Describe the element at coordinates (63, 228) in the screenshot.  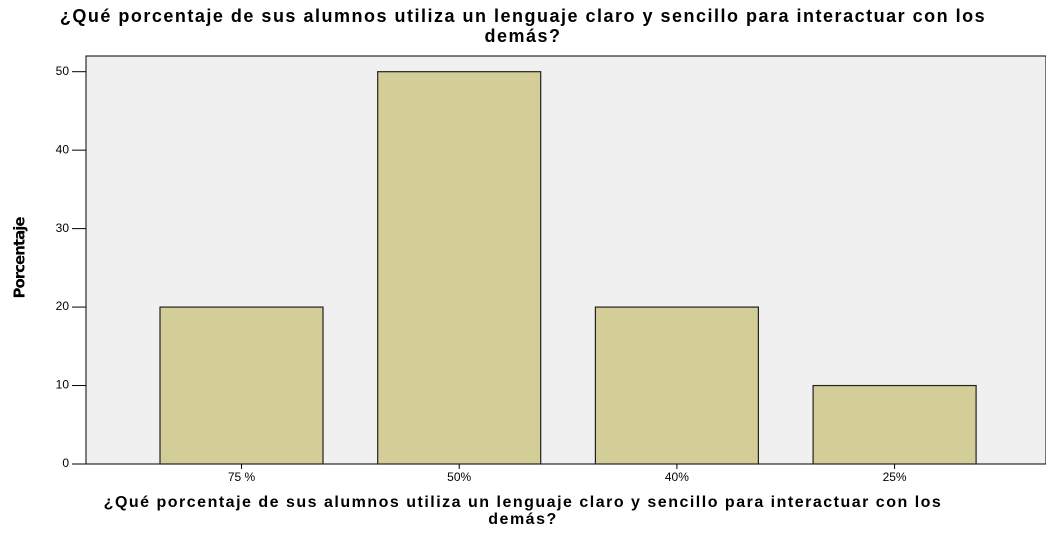
I see `y-tick-label: 30` at that location.